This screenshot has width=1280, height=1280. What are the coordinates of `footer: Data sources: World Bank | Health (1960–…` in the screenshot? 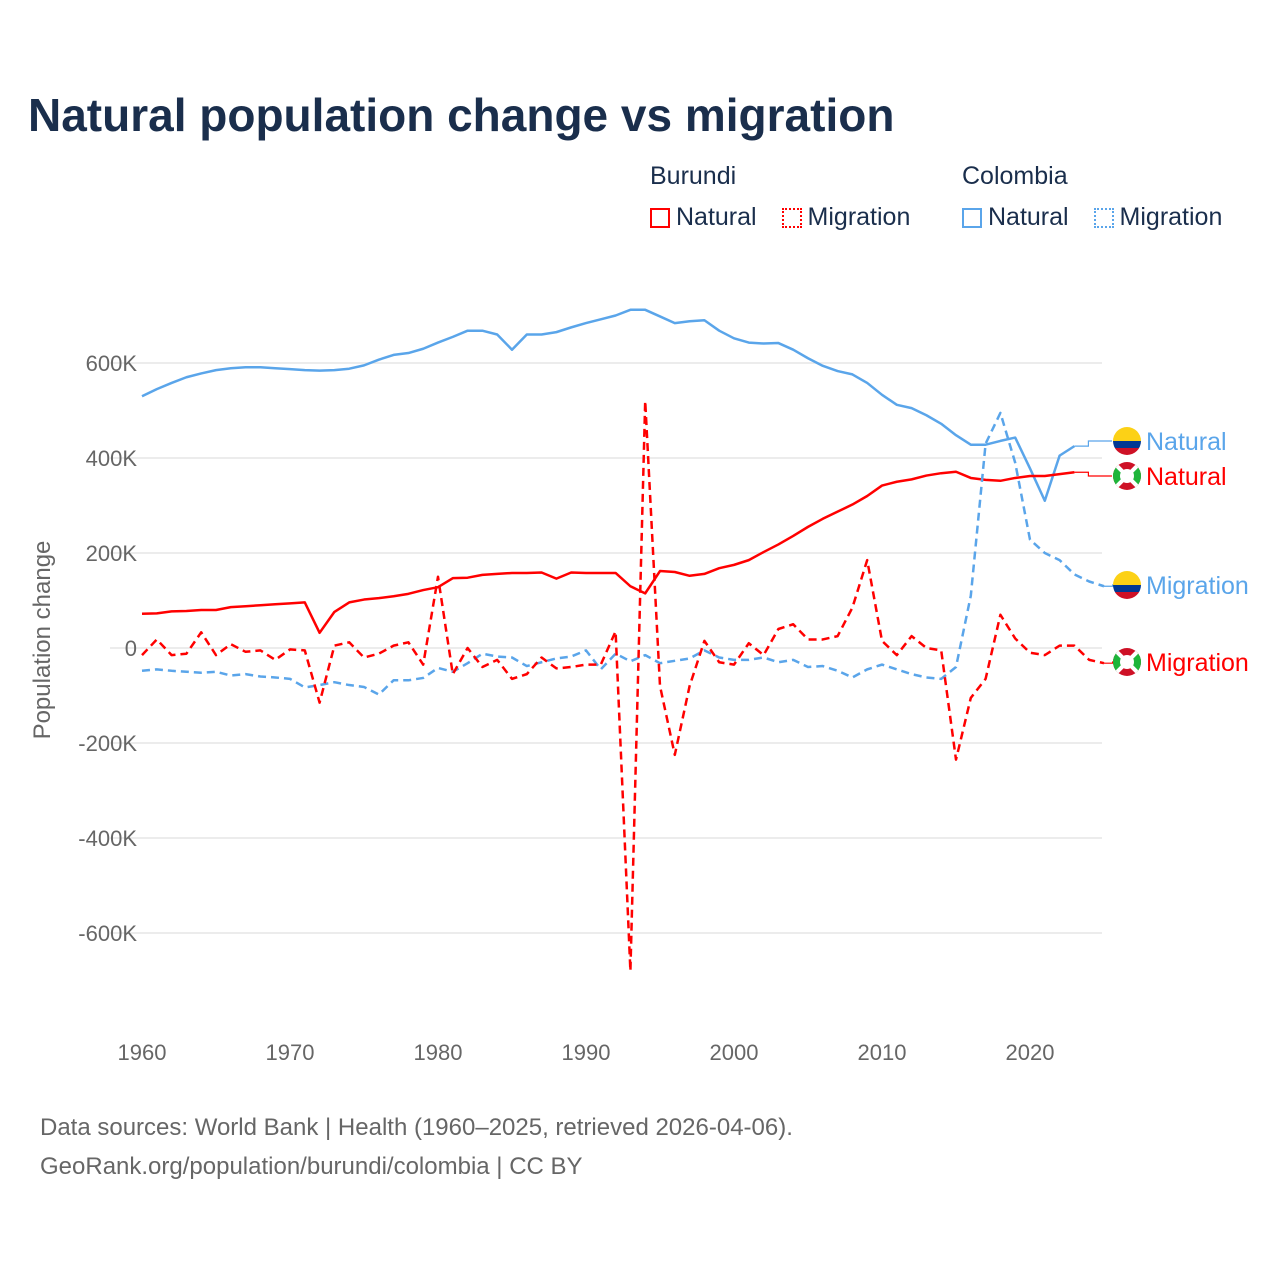 It's located at (416, 1147).